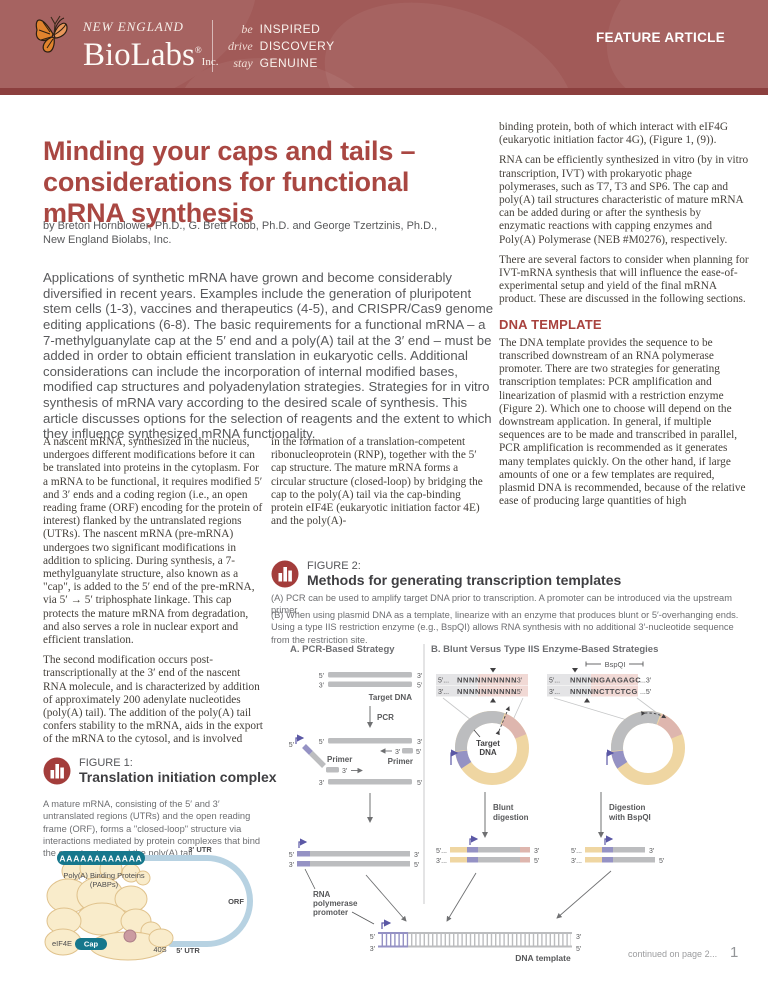  What do you see at coordinates (288, 63) in the screenshot?
I see `tagline-word: GENUINE` at bounding box center [288, 63].